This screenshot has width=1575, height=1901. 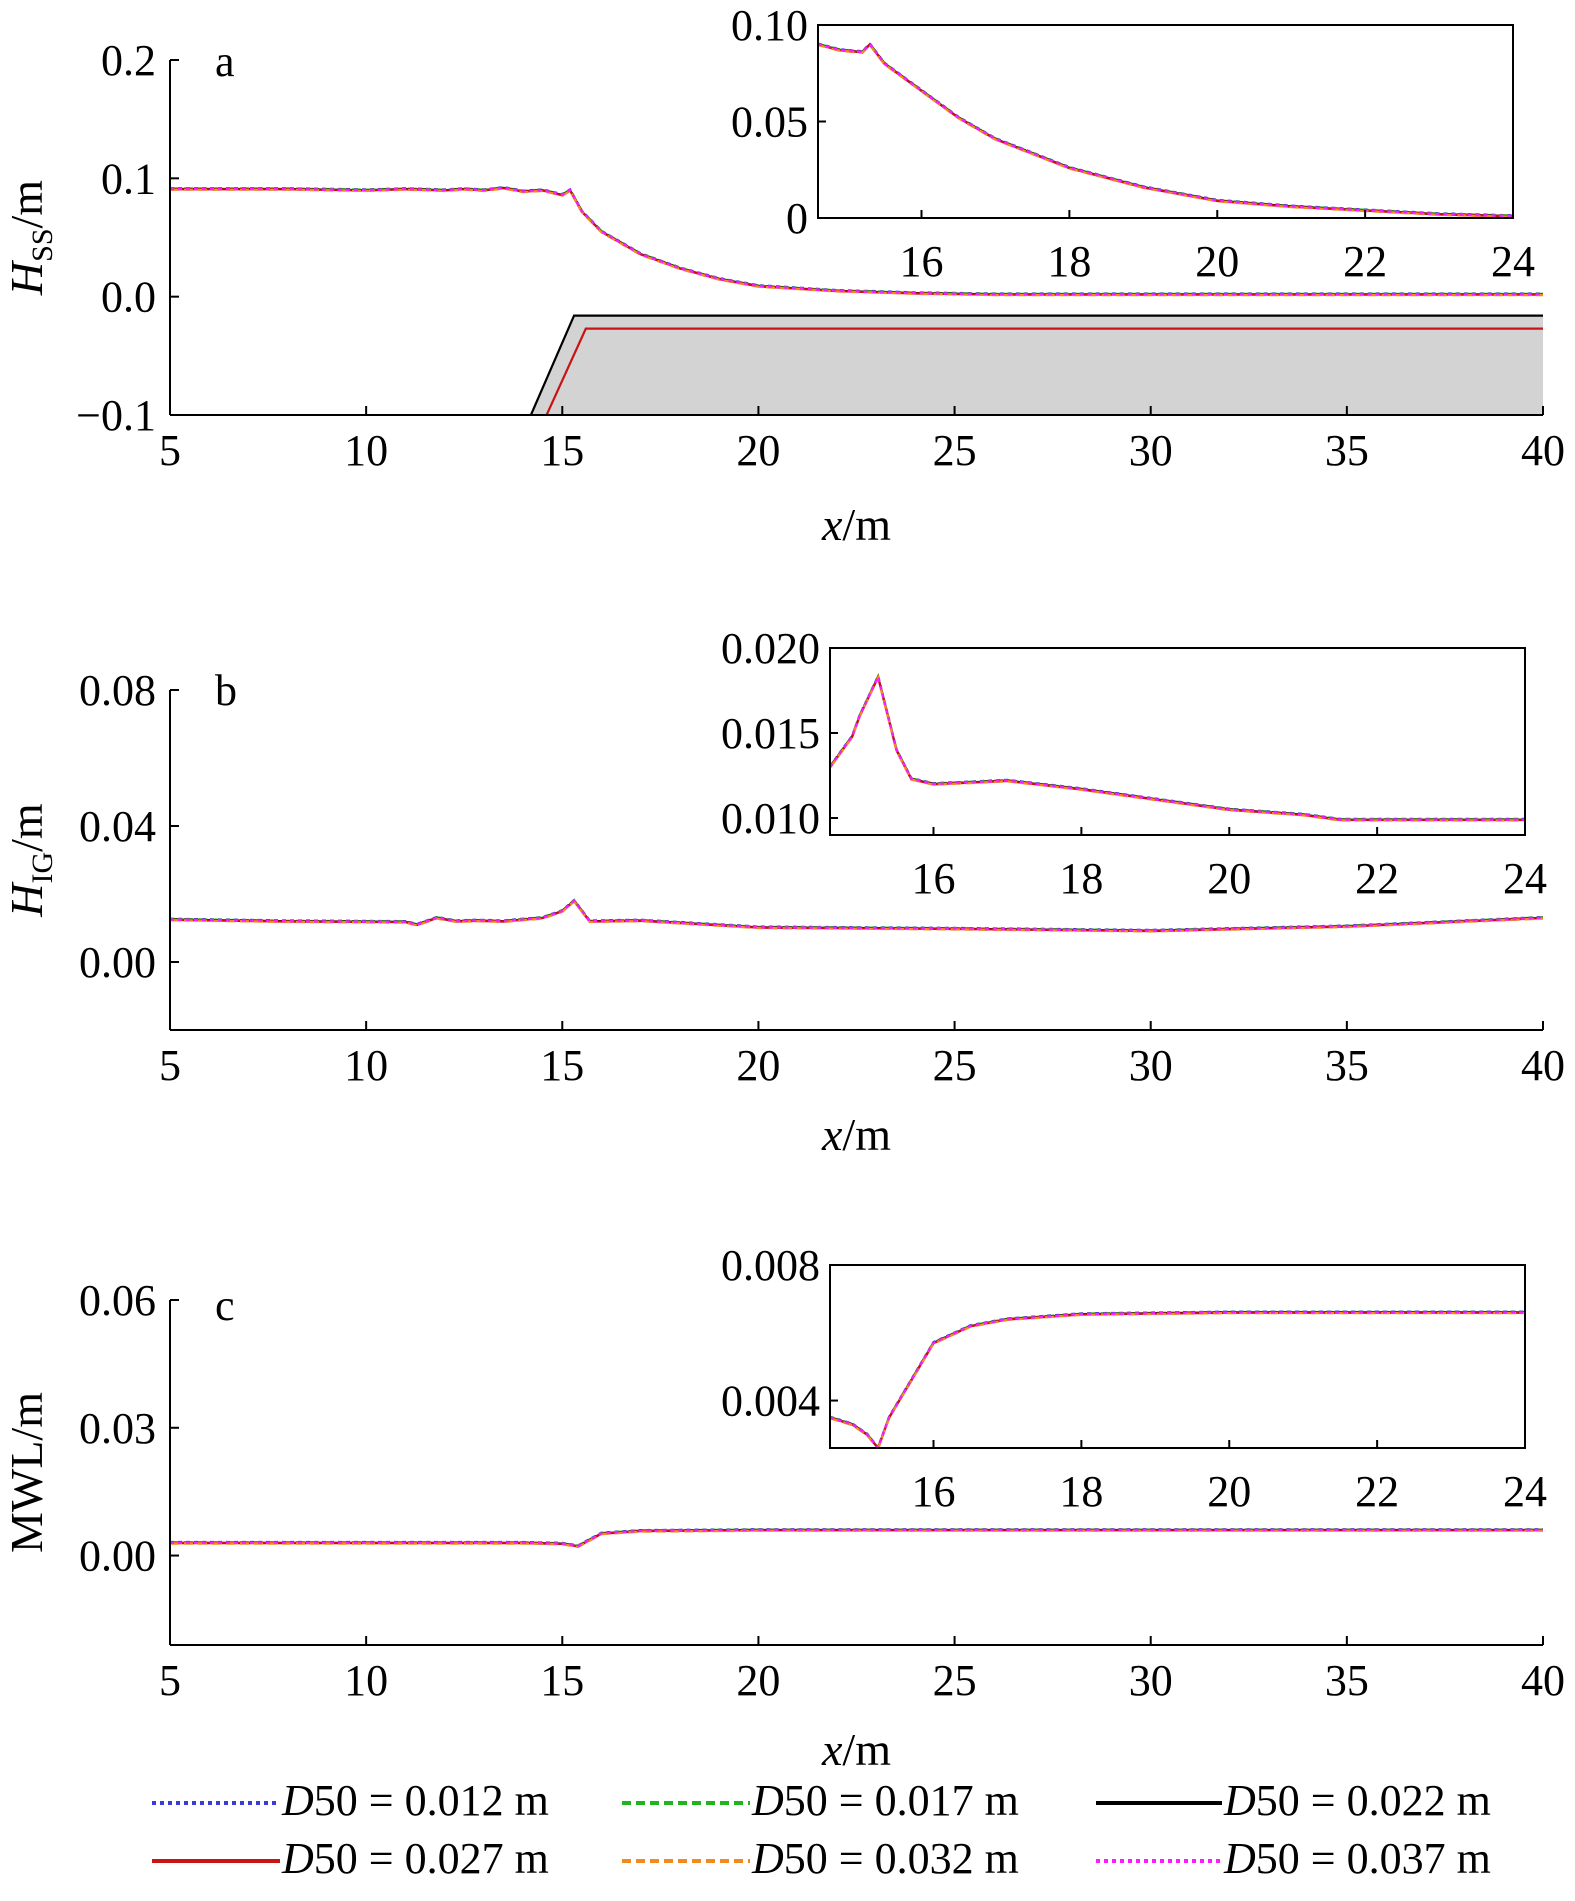 I want to click on y-axis-label-main: H, so click(x=26, y=899).